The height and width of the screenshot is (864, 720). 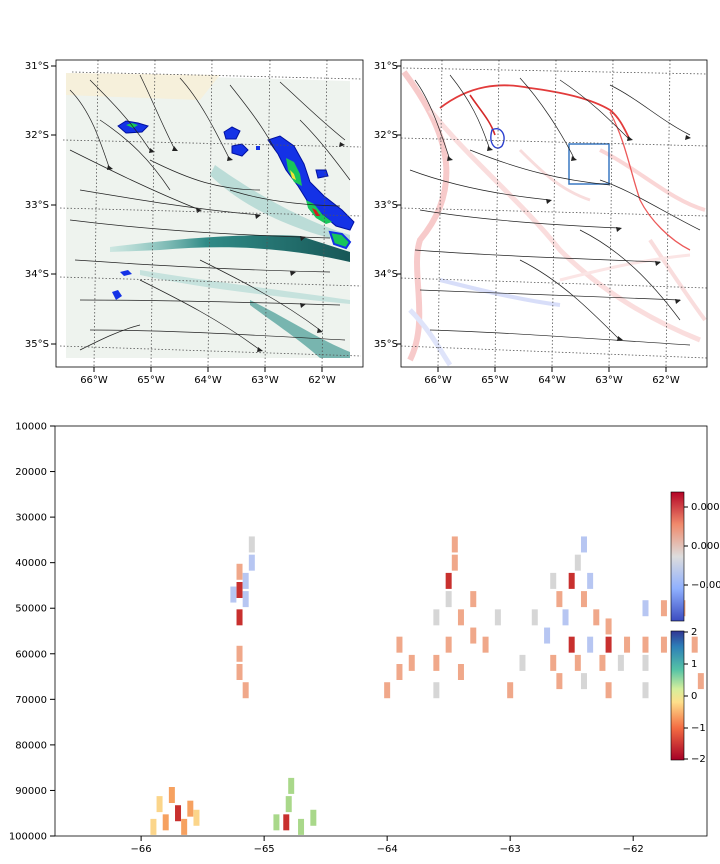 What do you see at coordinates (37, 205) in the screenshot?
I see `ytick-label: 33°S` at bounding box center [37, 205].